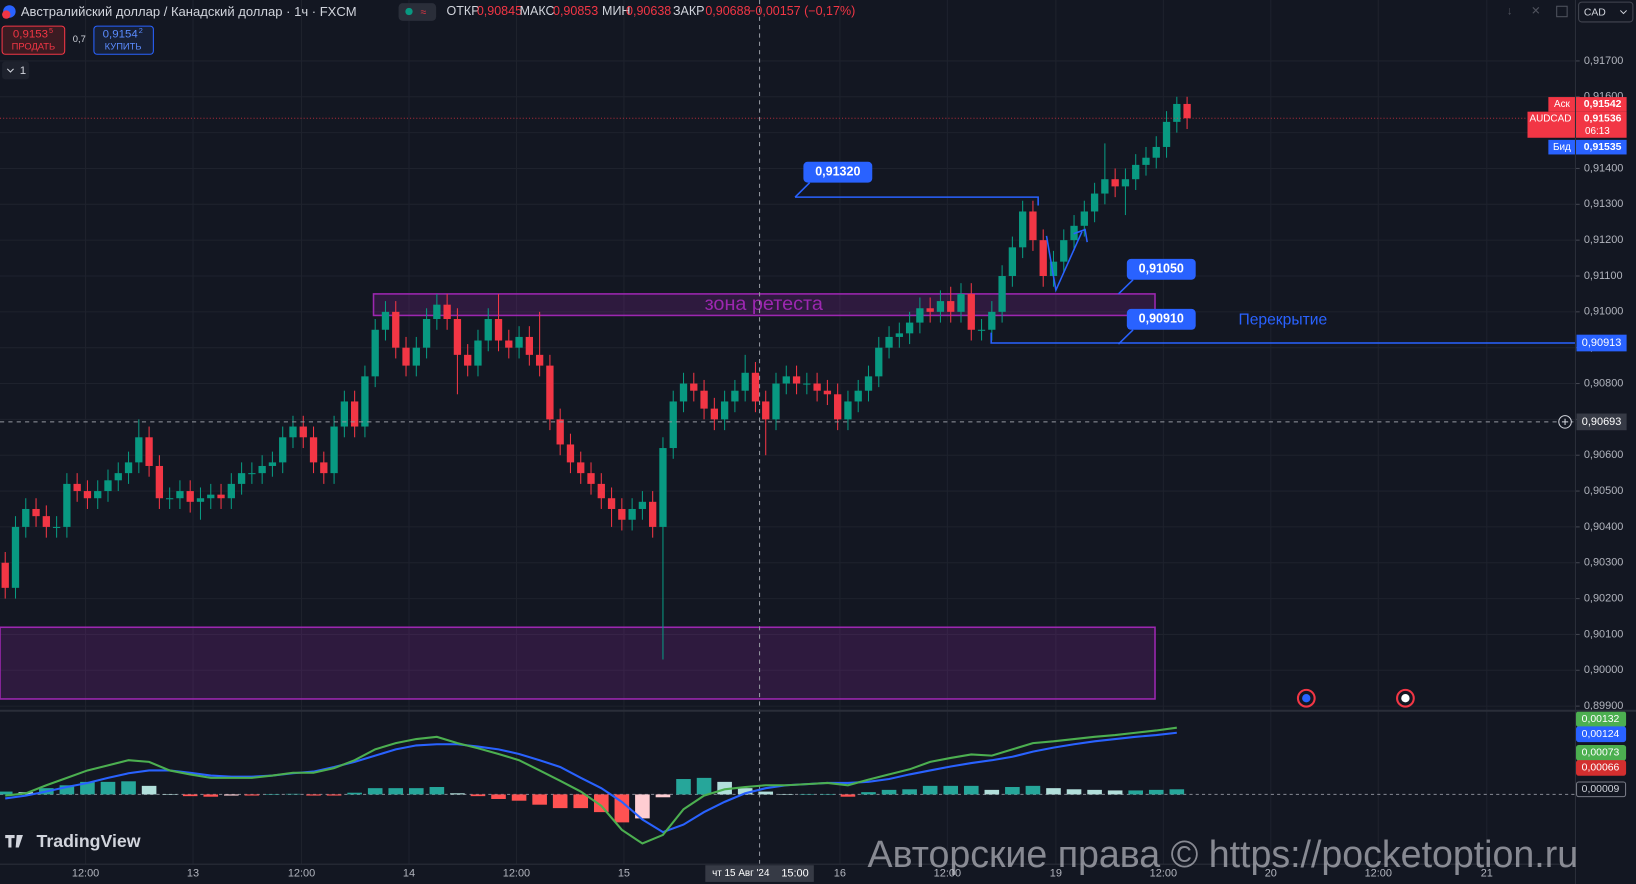 The width and height of the screenshot is (1636, 884). Describe the element at coordinates (34, 45) in the screenshot. I see `sell-label: ПРОДАТЬ` at that location.